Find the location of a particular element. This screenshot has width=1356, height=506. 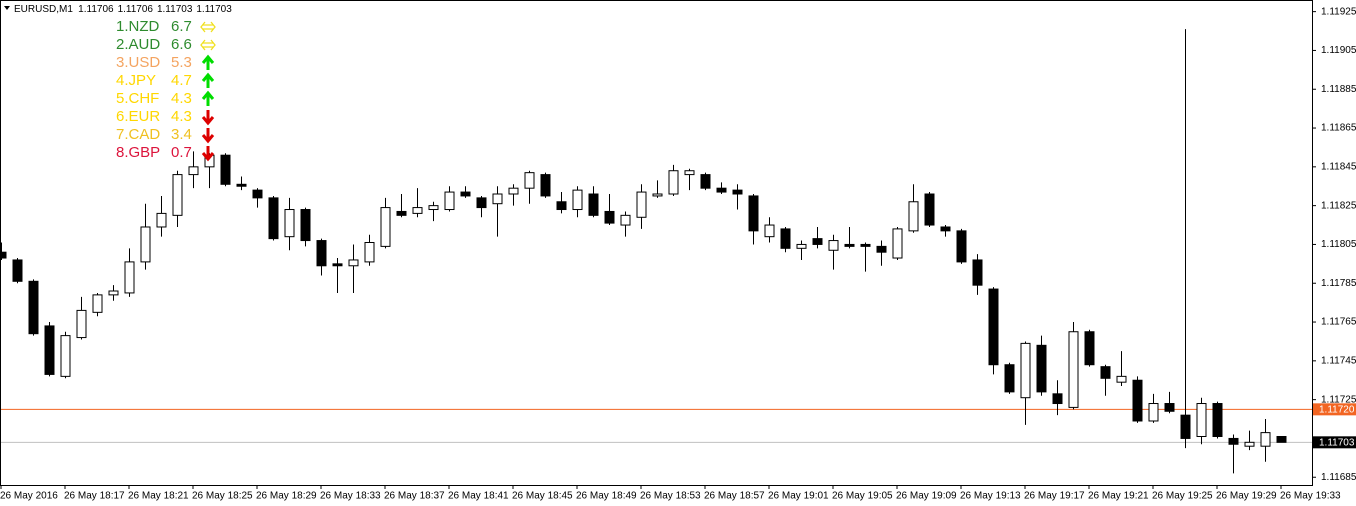

y-tick-label: 1.11845 is located at coordinates (1338, 166).